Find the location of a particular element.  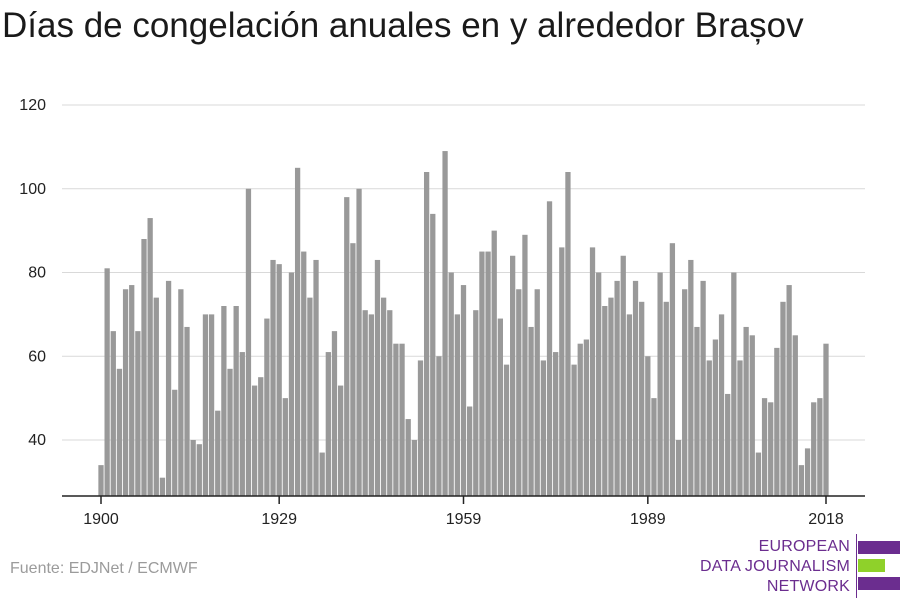

bar-1941 is located at coordinates (353, 369).